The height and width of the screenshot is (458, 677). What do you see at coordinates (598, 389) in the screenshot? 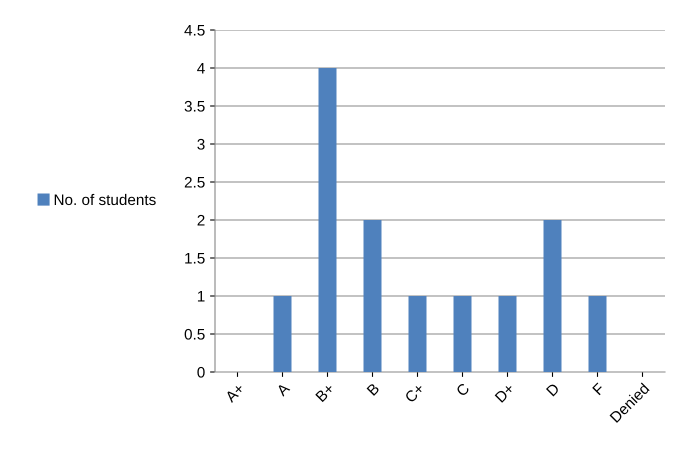
I see `x-tick-label: F` at bounding box center [598, 389].